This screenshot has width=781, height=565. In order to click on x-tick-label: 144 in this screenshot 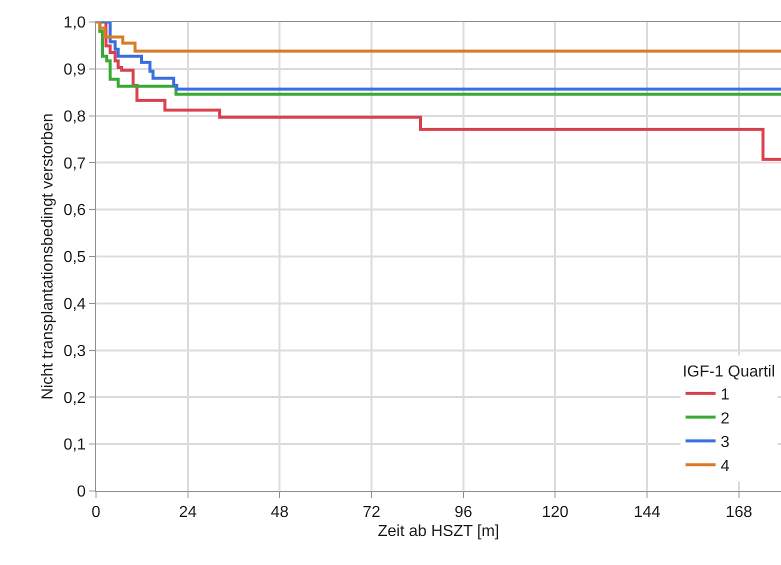, I will do `click(647, 513)`.